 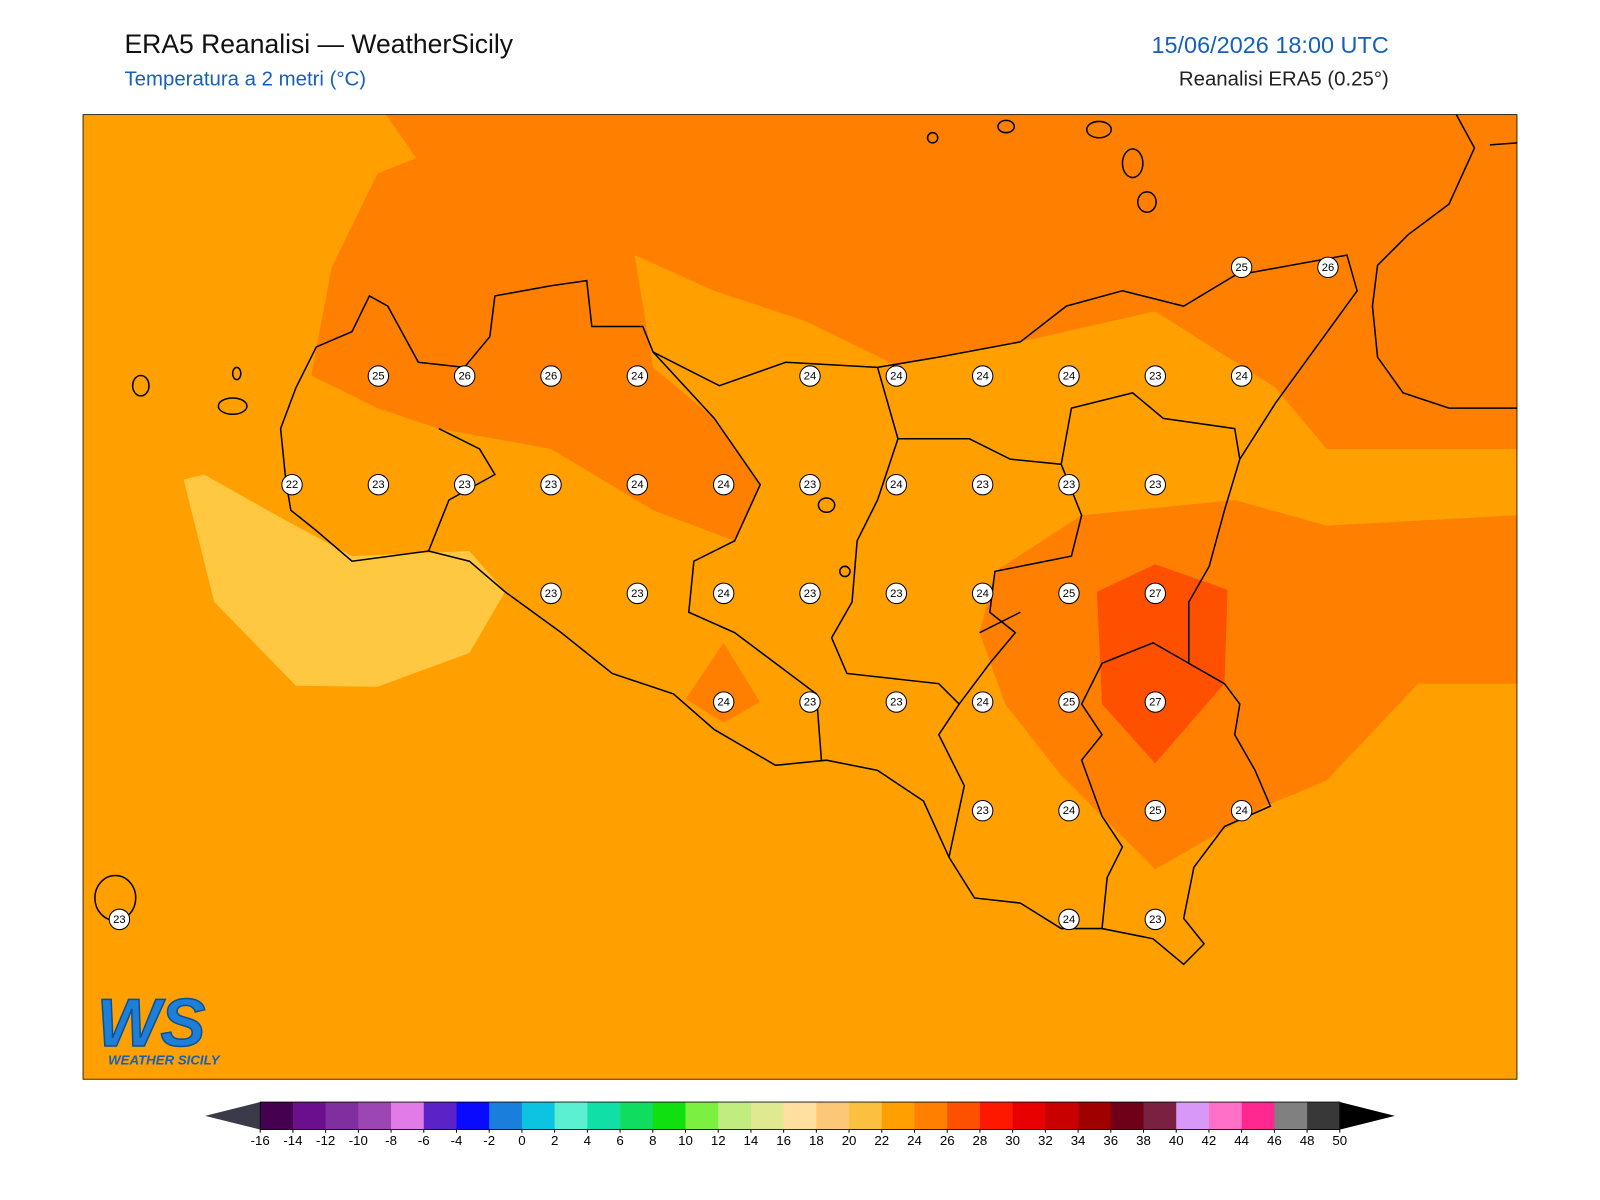 What do you see at coordinates (292, 485) in the screenshot?
I see `point-value: 22` at bounding box center [292, 485].